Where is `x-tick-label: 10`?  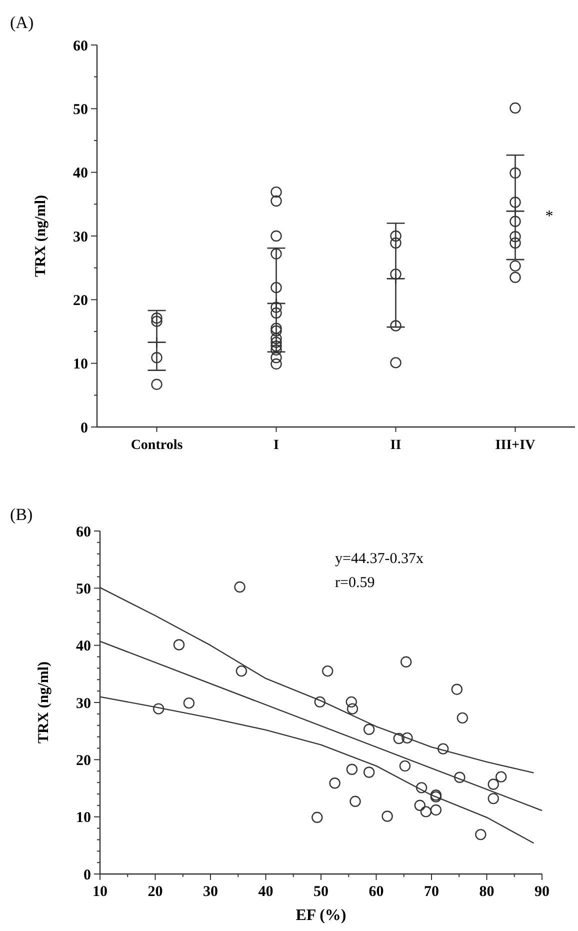 x-tick-label: 10 is located at coordinates (100, 892).